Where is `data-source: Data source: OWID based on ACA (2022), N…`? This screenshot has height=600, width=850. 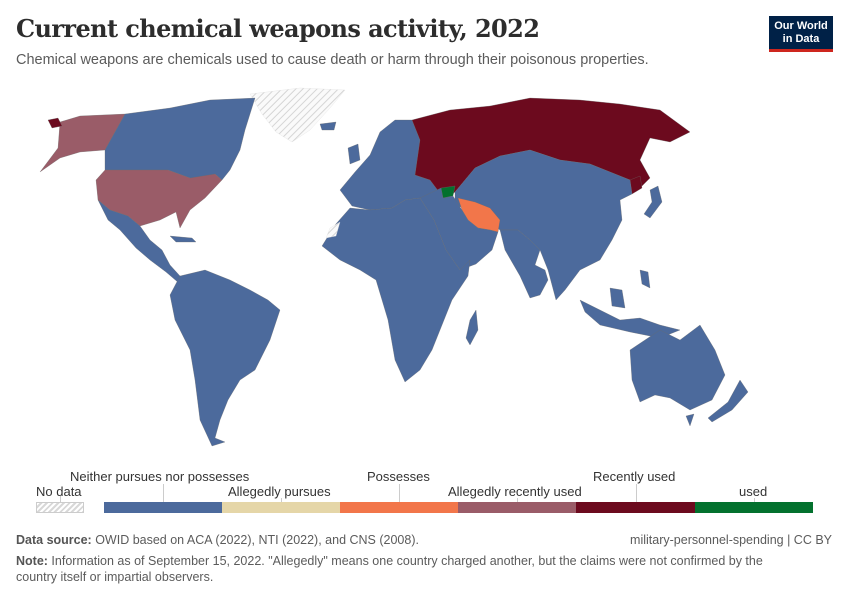 data-source: Data source: OWID based on ACA (2022), N… is located at coordinates (217, 540).